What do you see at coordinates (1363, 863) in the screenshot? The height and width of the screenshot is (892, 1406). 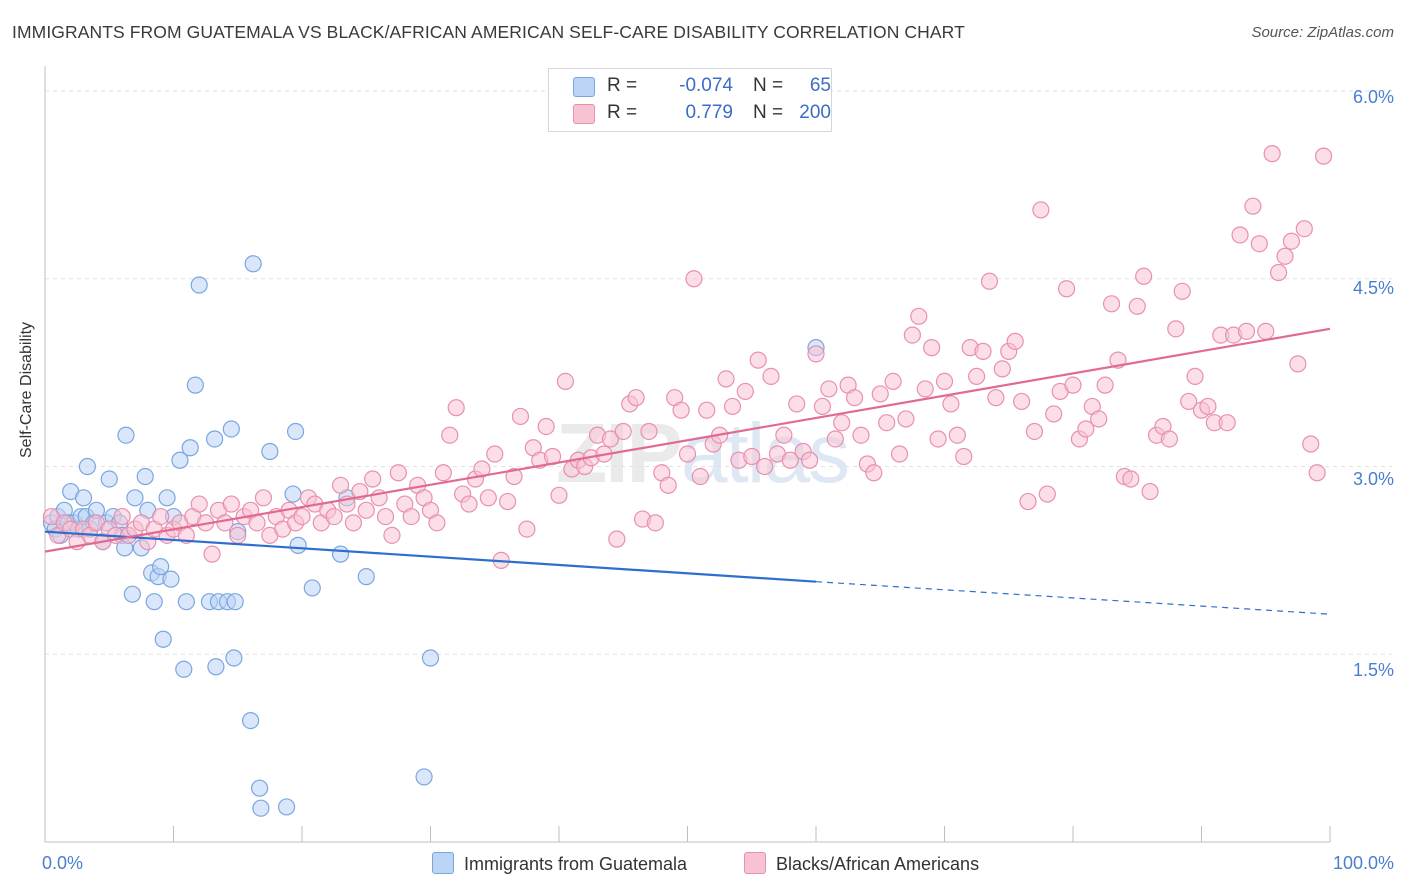 I see `x-tick-label-max: 100.0%` at bounding box center [1363, 863].